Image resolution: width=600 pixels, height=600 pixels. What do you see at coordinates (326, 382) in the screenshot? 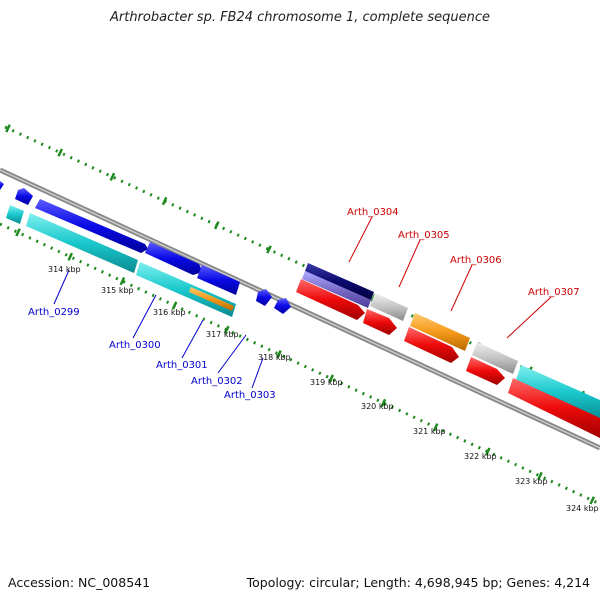
I see `scale-label: 319 kbp` at bounding box center [326, 382].